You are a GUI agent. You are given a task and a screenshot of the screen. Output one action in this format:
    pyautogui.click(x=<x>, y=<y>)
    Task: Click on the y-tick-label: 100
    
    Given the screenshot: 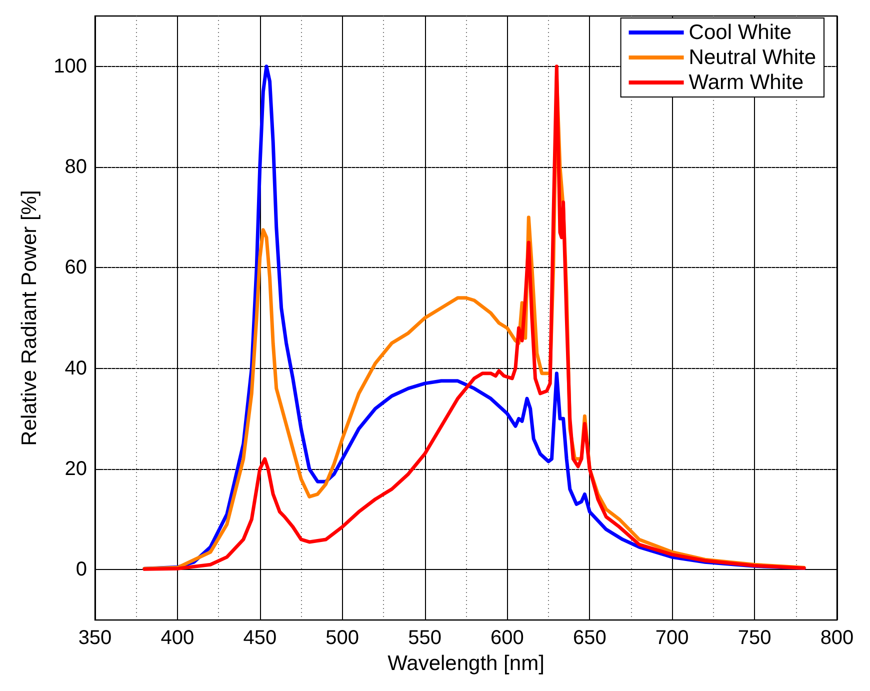 What is the action you would take?
    pyautogui.click(x=70, y=66)
    